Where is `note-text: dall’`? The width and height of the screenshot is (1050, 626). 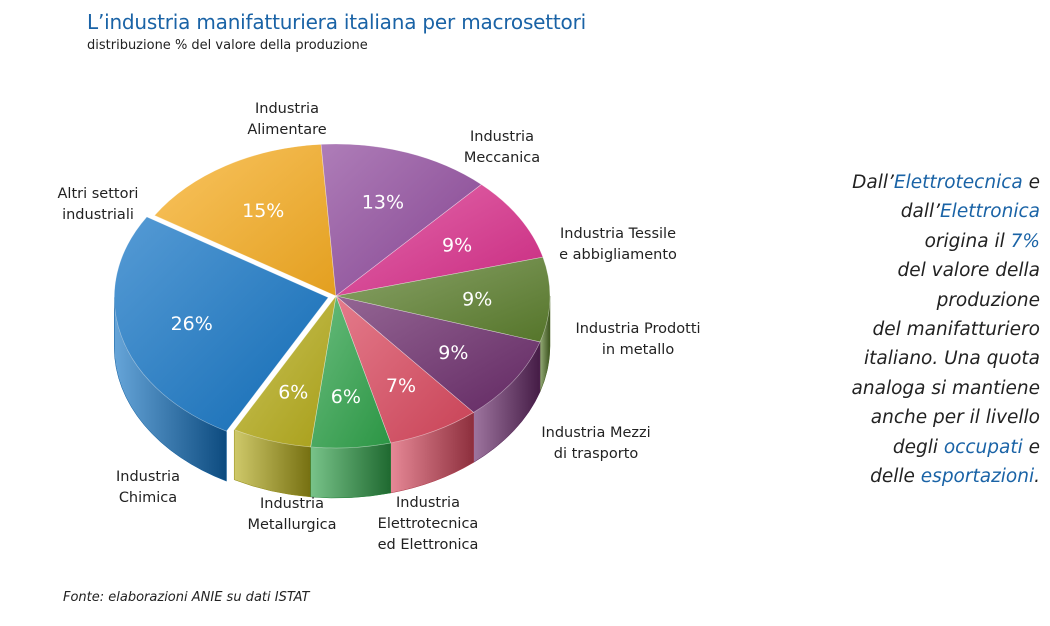
note-text: dall’ is located at coordinates (920, 212).